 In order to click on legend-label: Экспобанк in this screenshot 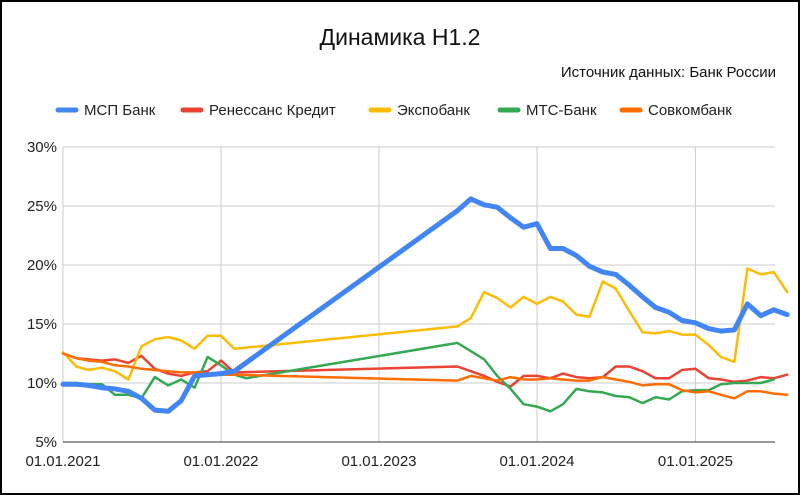, I will do `click(433, 110)`.